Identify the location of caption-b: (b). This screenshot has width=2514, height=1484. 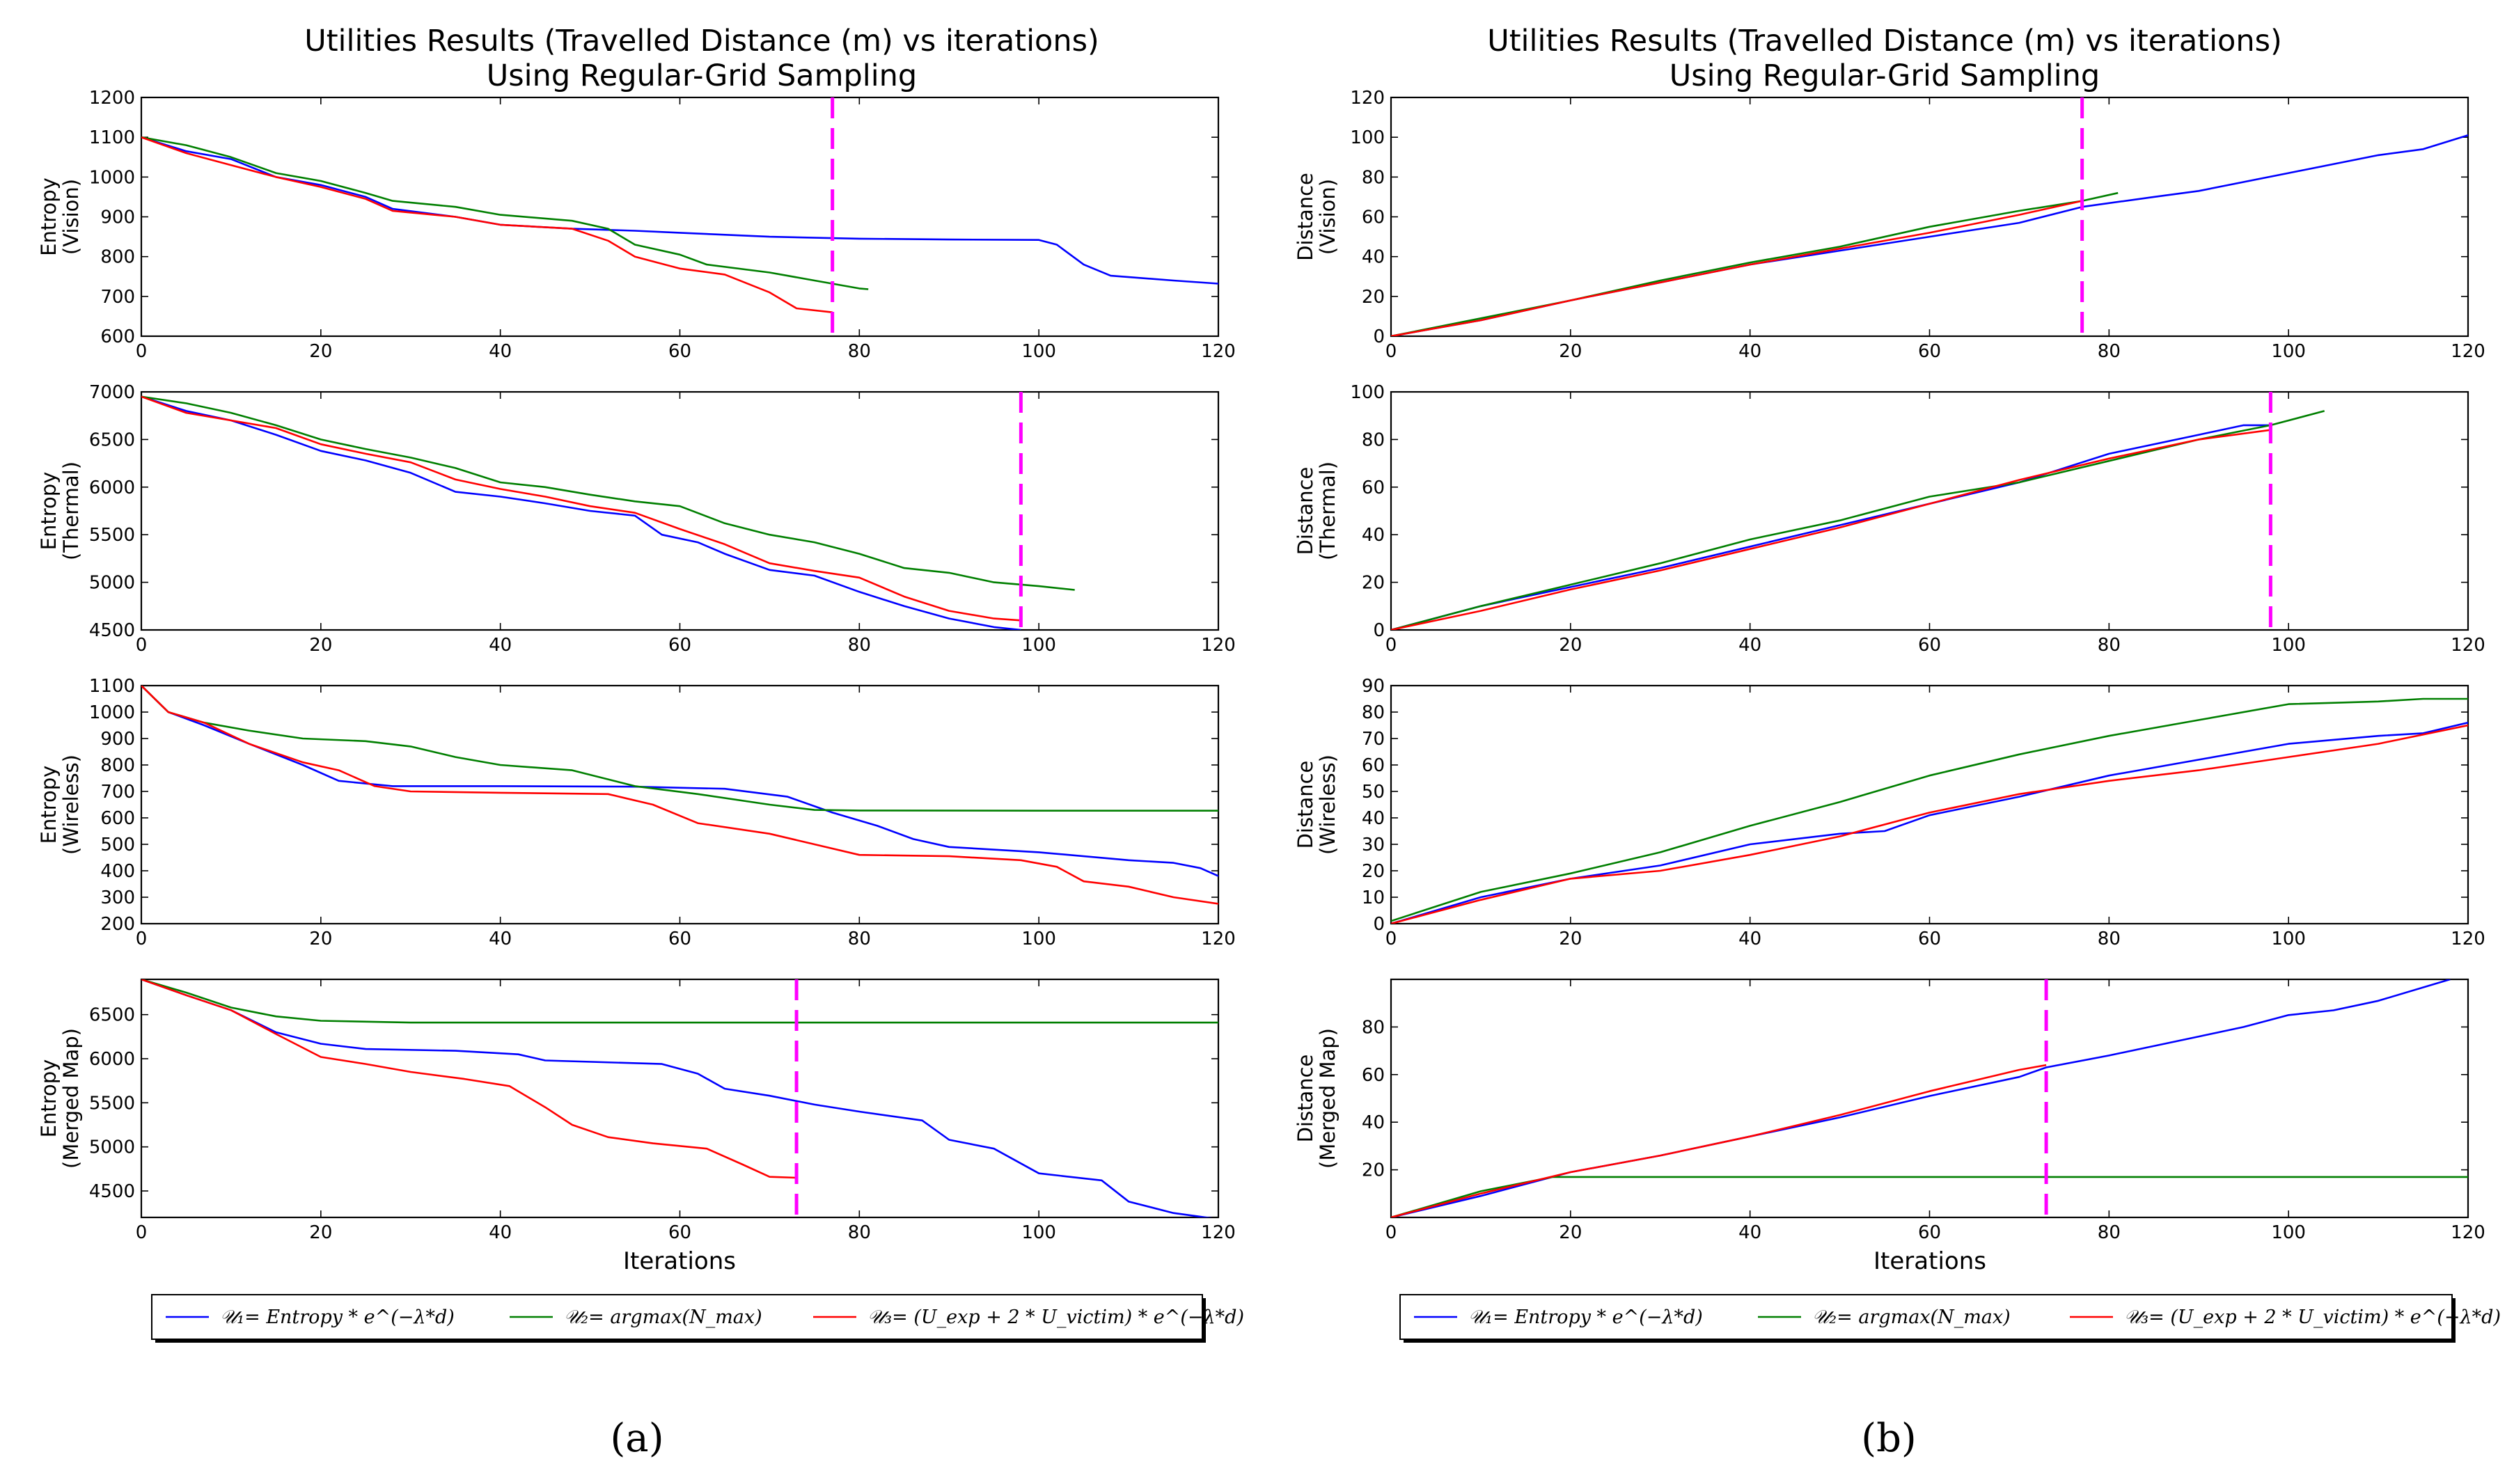
(1889, 1438).